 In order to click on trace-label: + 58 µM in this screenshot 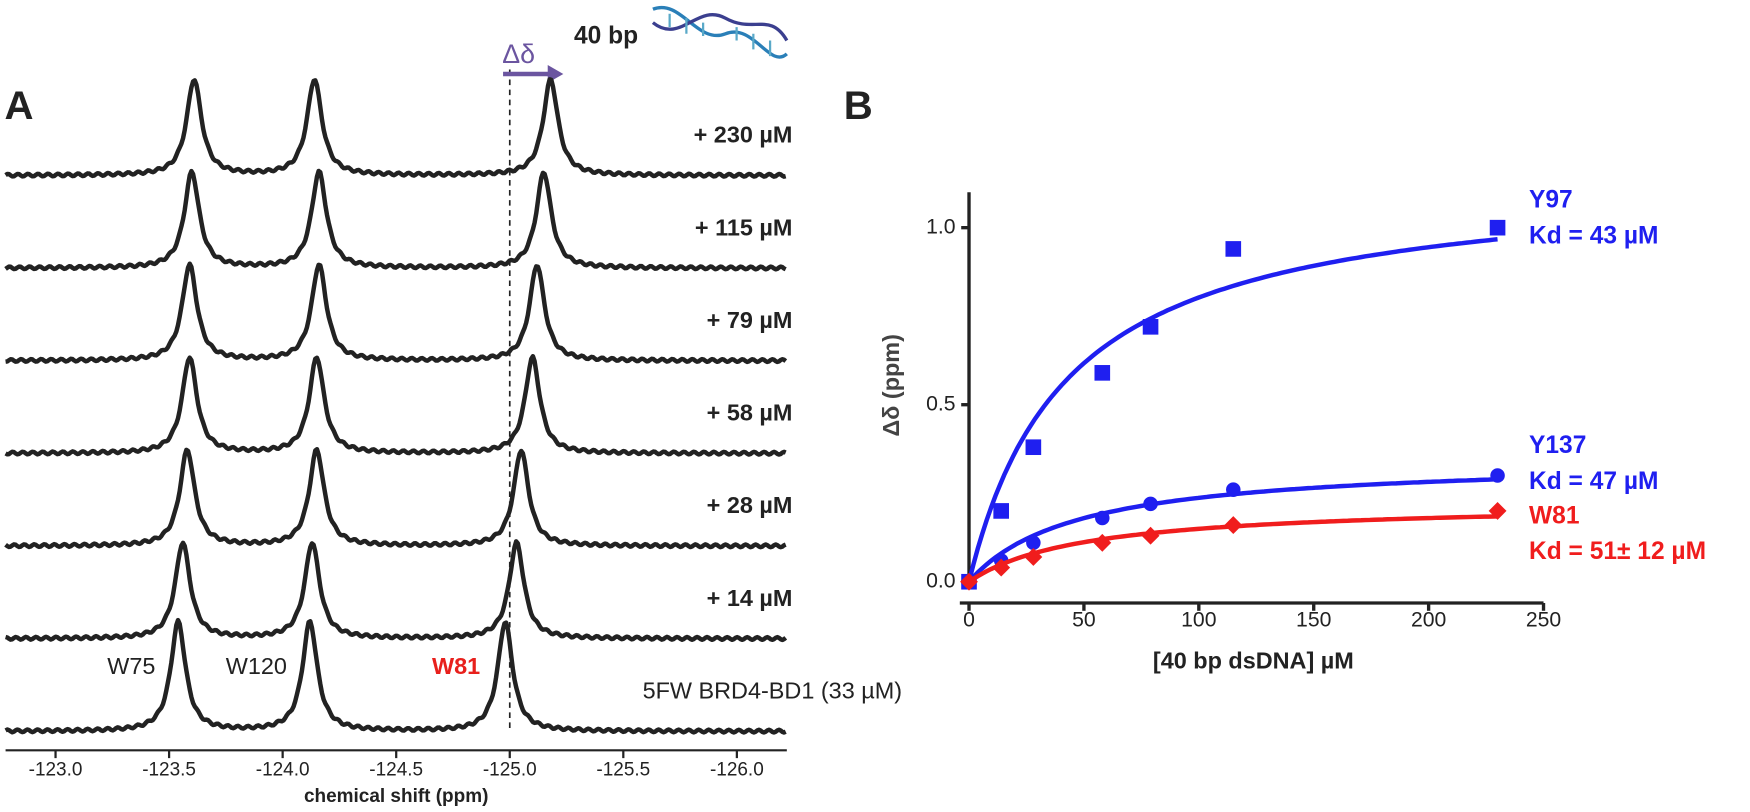, I will do `click(750, 413)`.